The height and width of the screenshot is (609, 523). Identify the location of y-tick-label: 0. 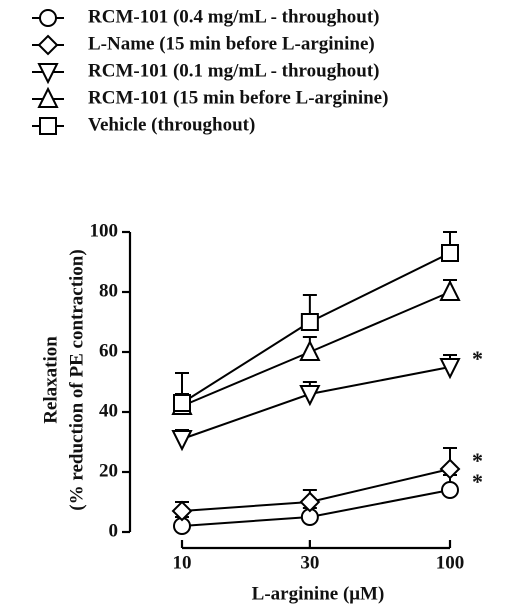
(114, 530).